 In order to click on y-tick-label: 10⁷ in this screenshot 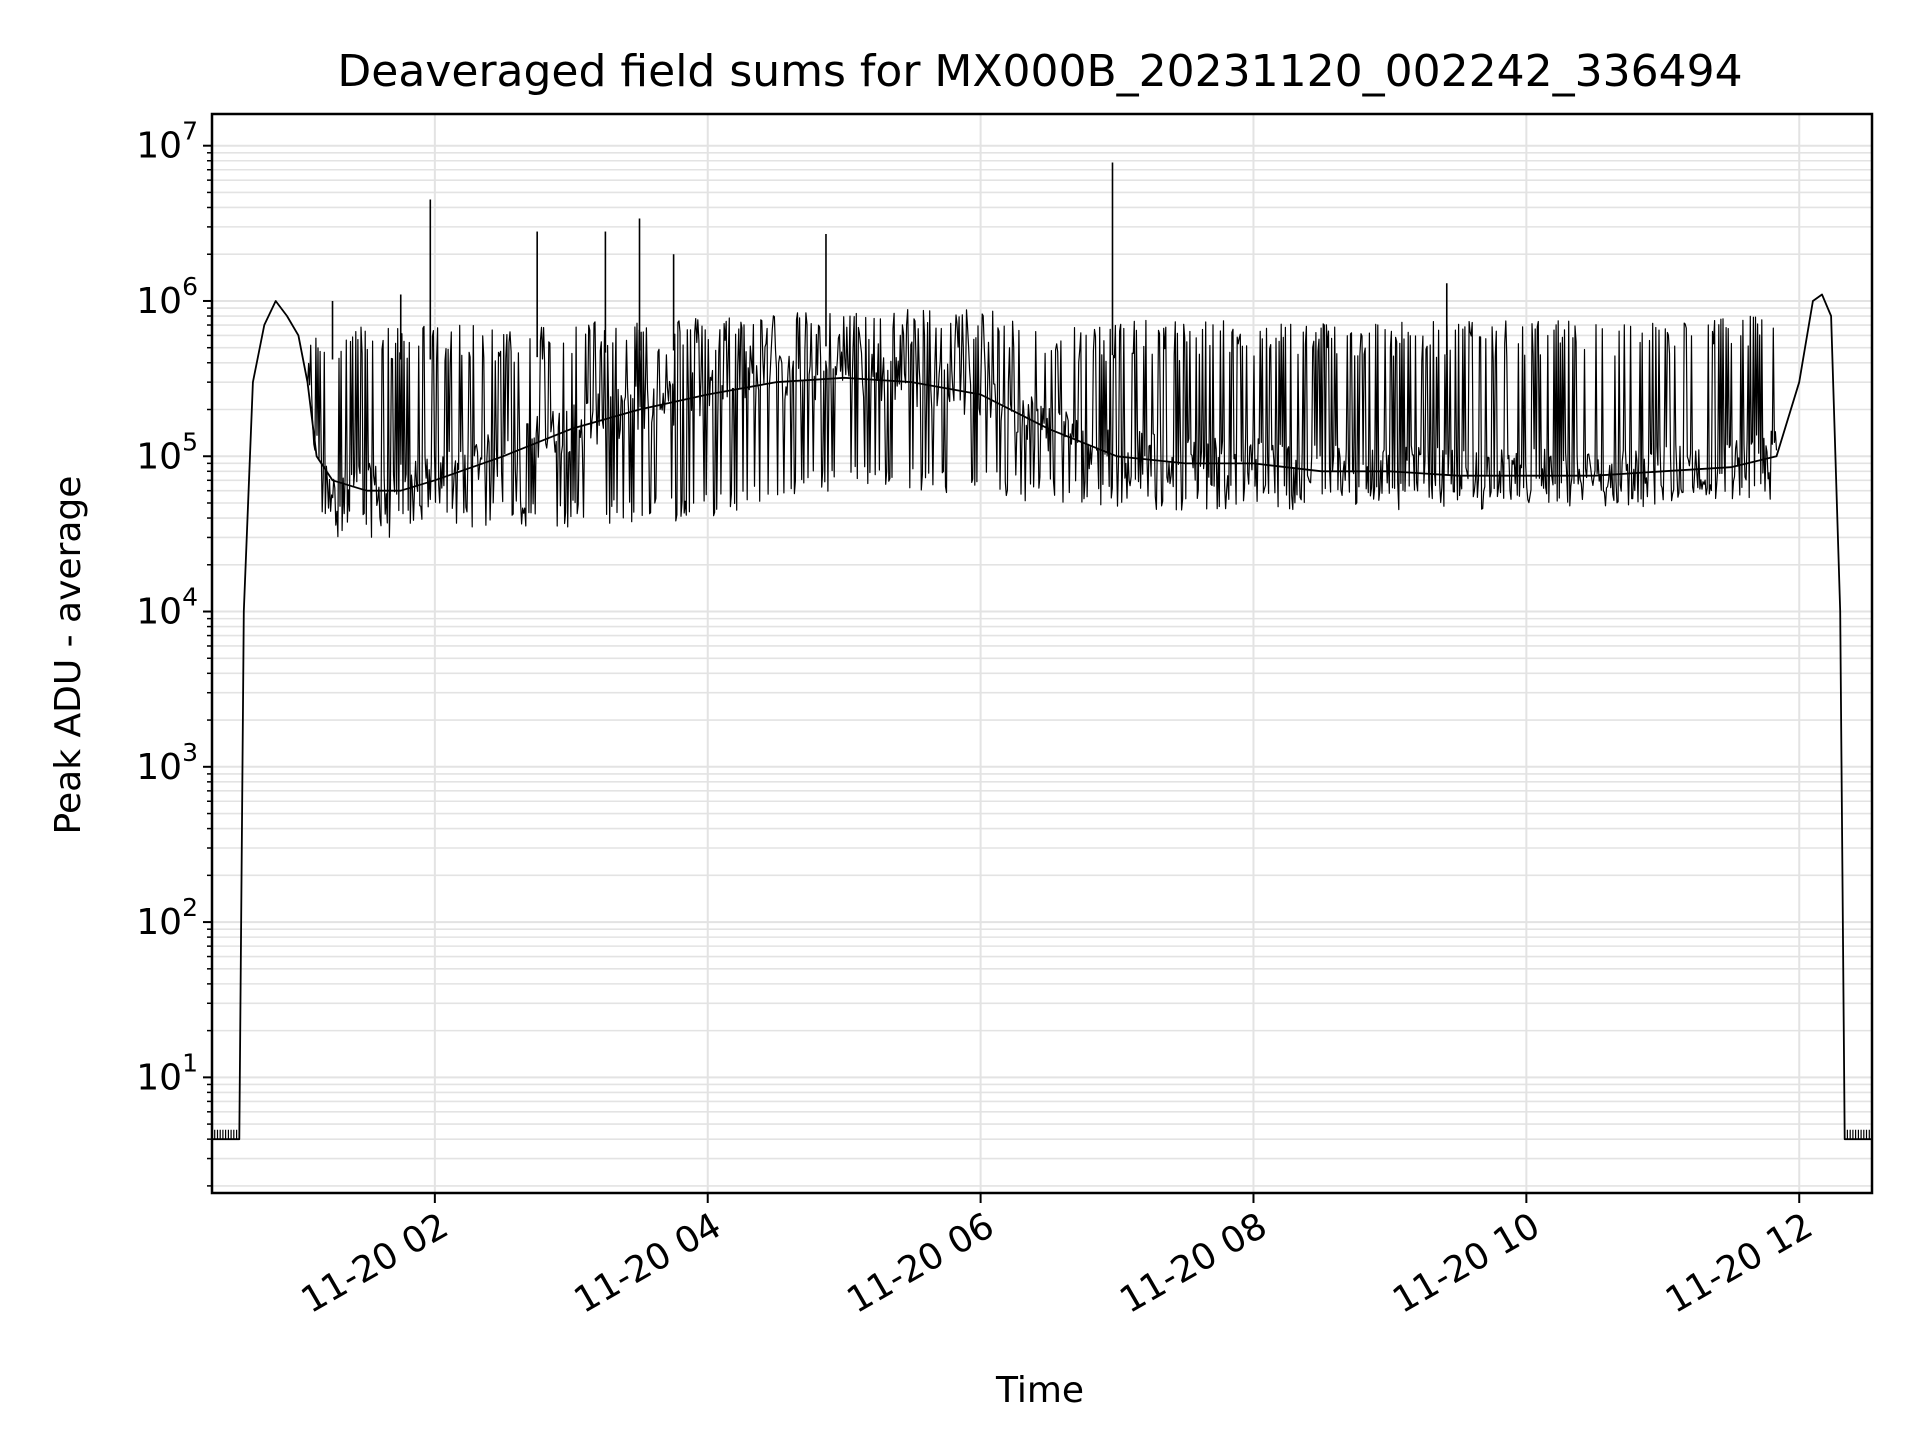, I will do `click(167, 142)`.